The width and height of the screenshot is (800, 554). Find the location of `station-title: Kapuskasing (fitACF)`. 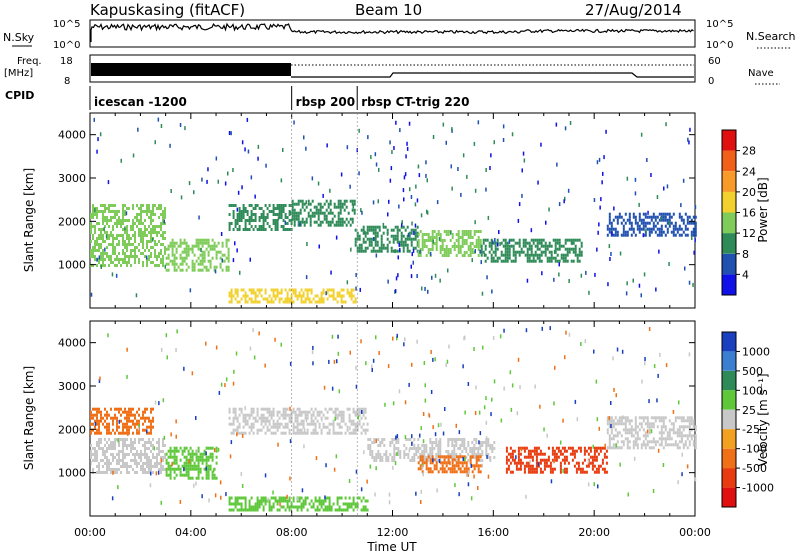

station-title: Kapuskasing (fitACF) is located at coordinates (167, 10).